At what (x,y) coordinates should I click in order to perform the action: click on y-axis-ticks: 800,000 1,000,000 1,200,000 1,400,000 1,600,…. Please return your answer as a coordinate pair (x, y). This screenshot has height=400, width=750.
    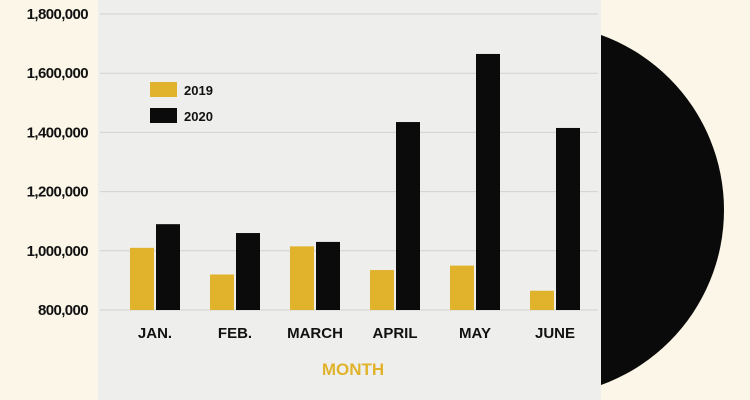
    Looking at the image, I should click on (58, 162).